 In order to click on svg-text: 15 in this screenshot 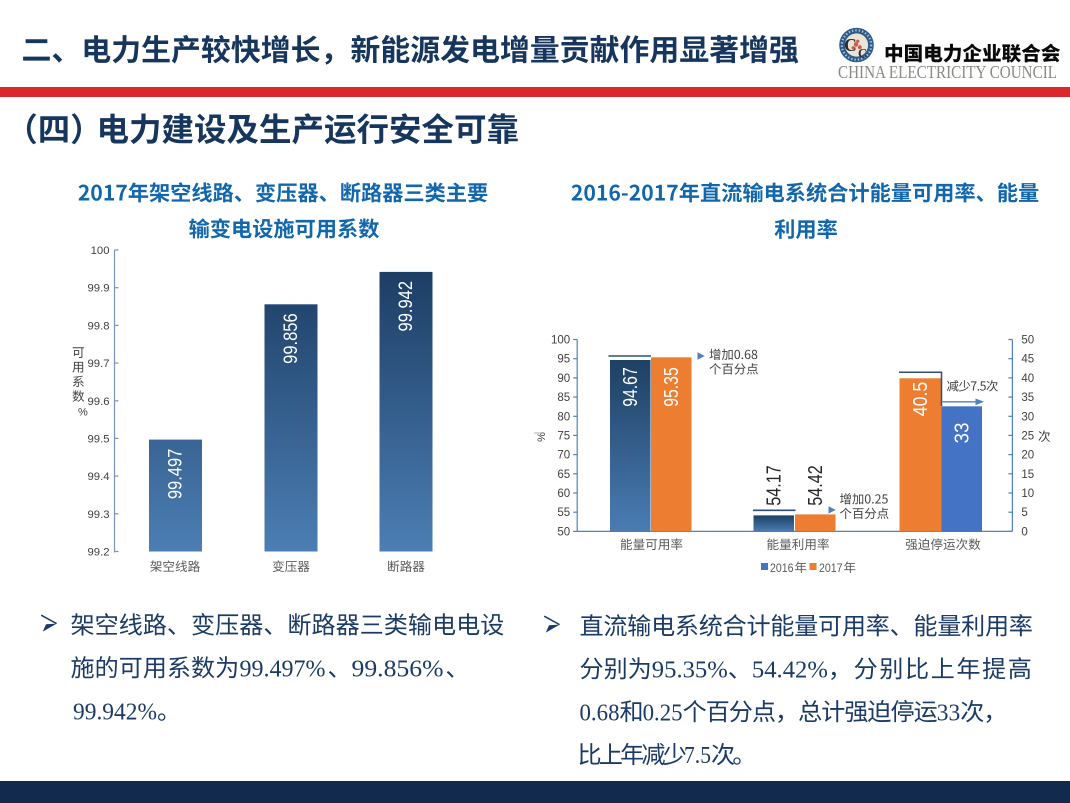, I will do `click(1027, 475)`.